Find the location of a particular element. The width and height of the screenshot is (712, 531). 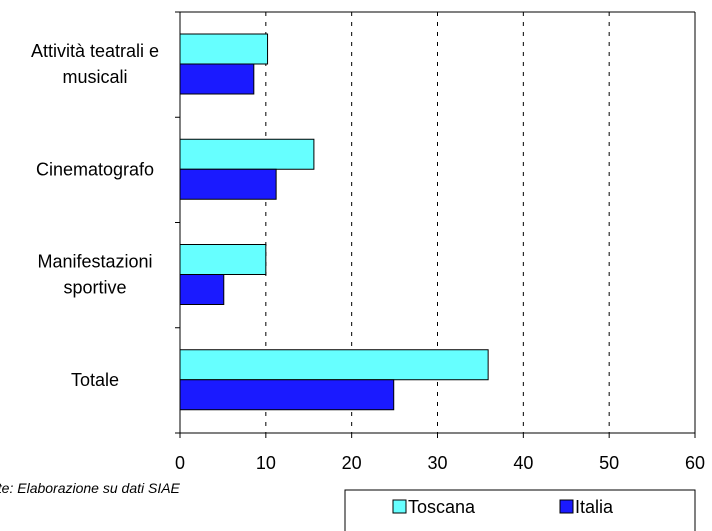

category-label-1: Cinematografo is located at coordinates (95, 169).